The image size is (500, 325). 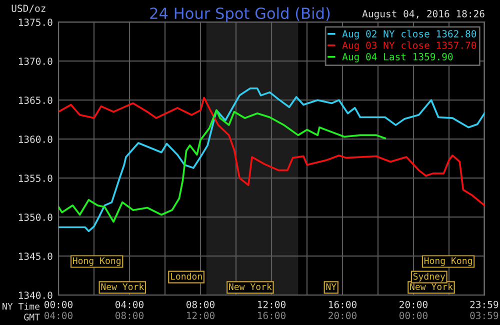 What do you see at coordinates (35, 100) in the screenshot?
I see `y-tick-label: 1365.0` at bounding box center [35, 100].